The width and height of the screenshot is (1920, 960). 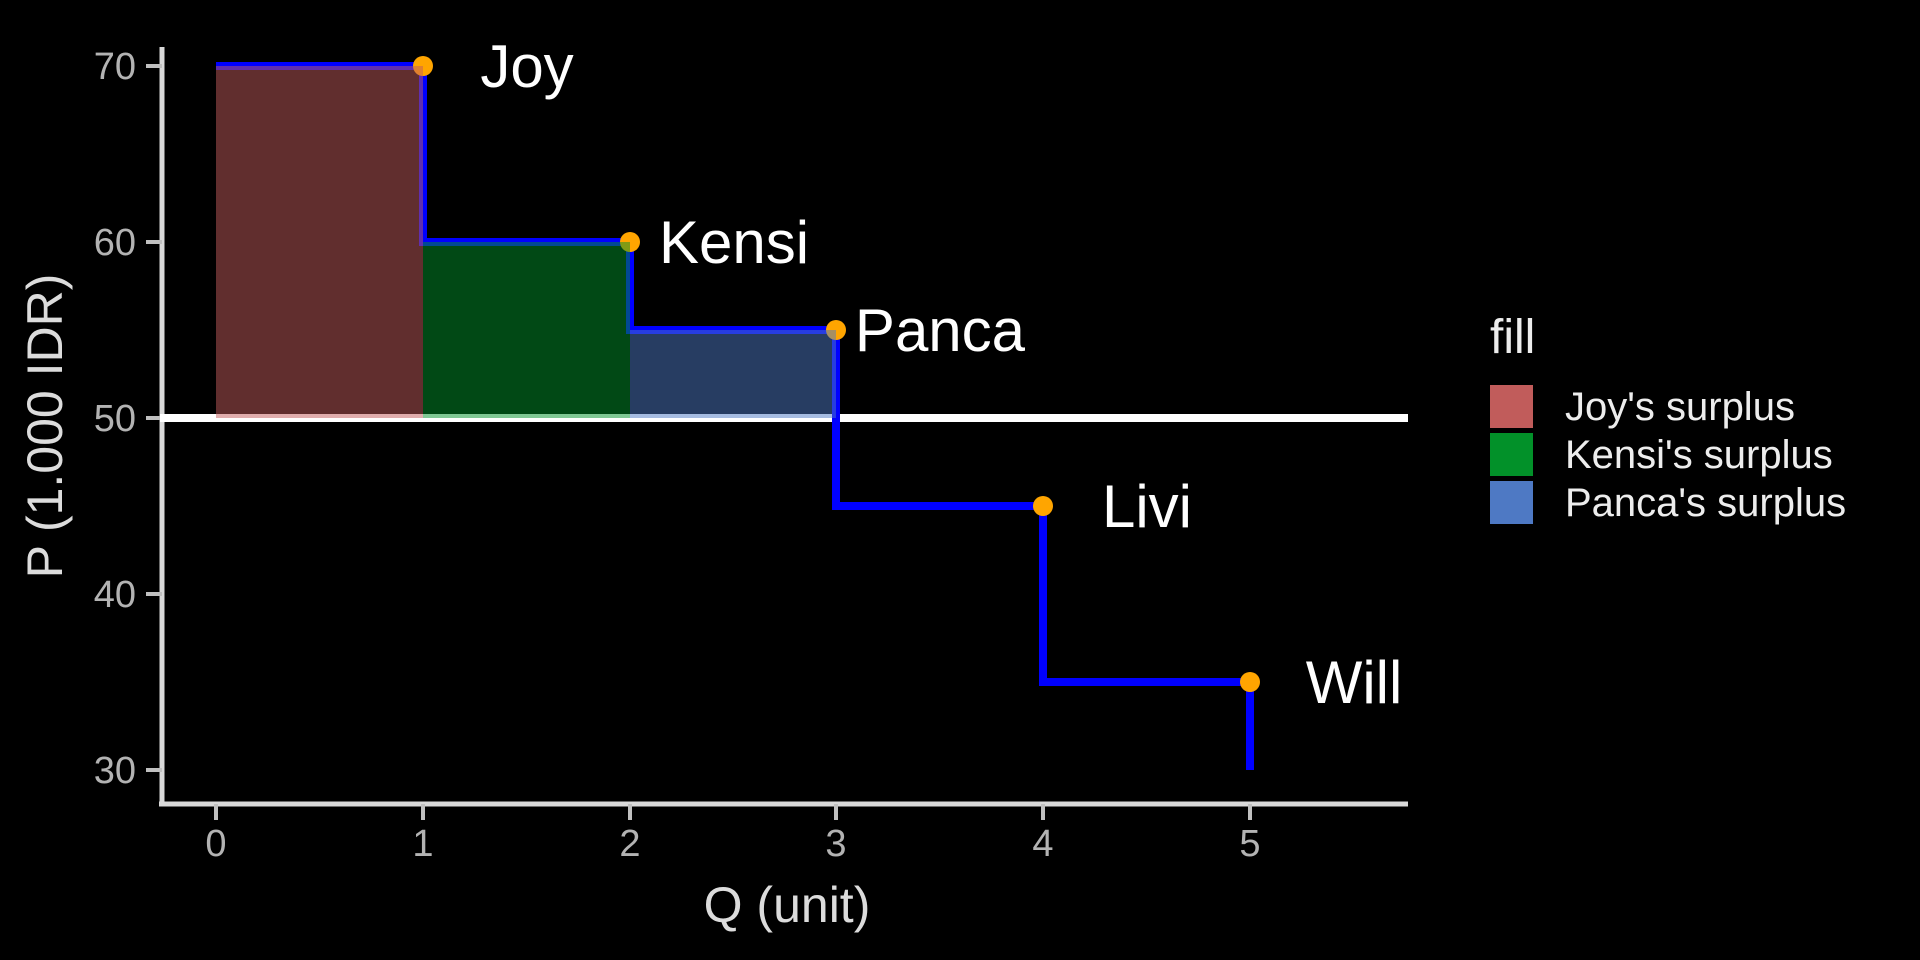 What do you see at coordinates (1511, 454) in the screenshot?
I see `legend-key-kensi-surplus` at bounding box center [1511, 454].